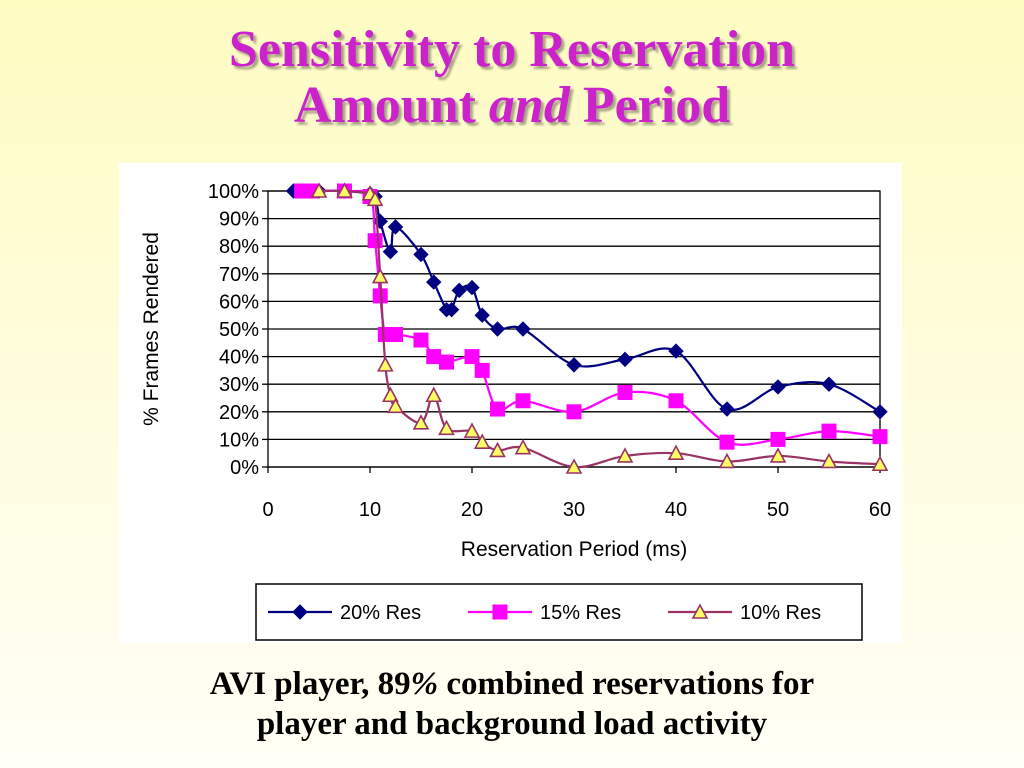 The height and width of the screenshot is (768, 1024). Describe the element at coordinates (650, 105) in the screenshot. I see `title-line-2-end: Period` at that location.